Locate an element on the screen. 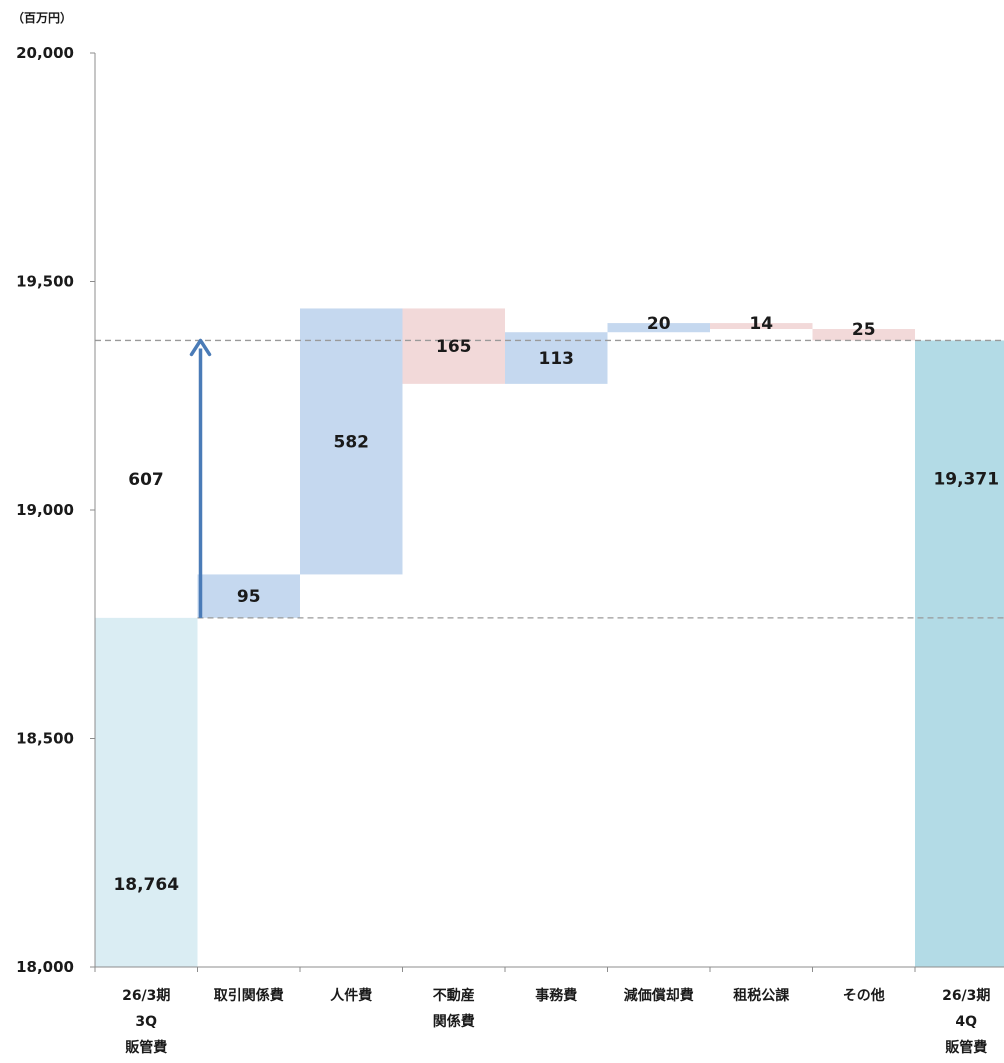 The height and width of the screenshot is (1063, 1004). data-label-3: 165 is located at coordinates (454, 347).